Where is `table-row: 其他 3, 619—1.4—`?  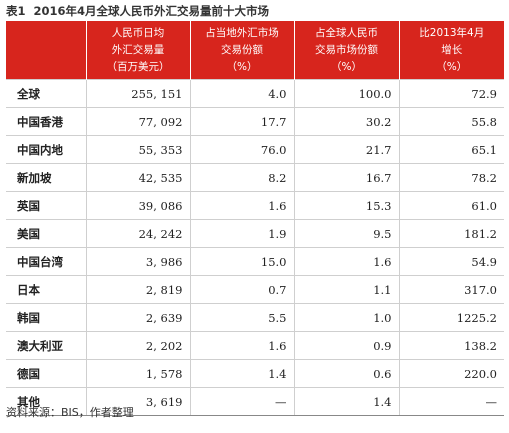 table-row: 其他 3, 619—1.4— is located at coordinates (255, 401).